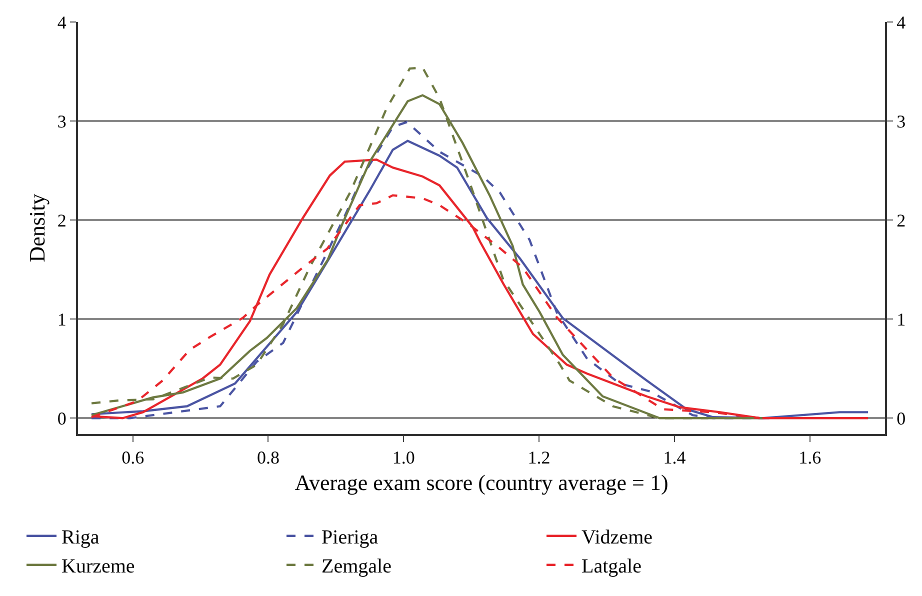 The height and width of the screenshot is (596, 922). I want to click on x-tick-label: 0.8, so click(268, 458).